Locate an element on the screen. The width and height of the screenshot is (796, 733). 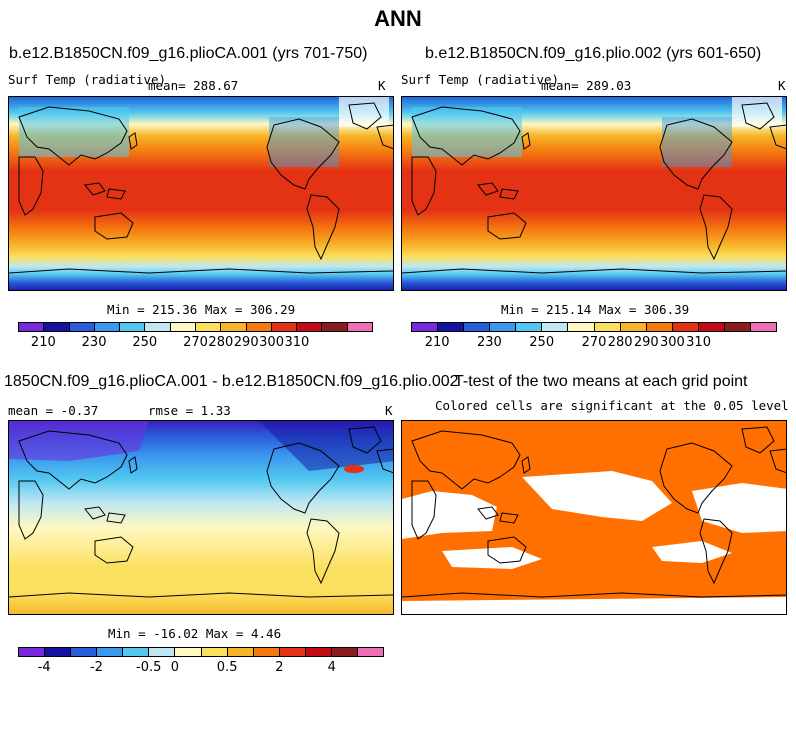
panel3-minmax-label: Min = -16.02 Max = 4.46 is located at coordinates (195, 633).